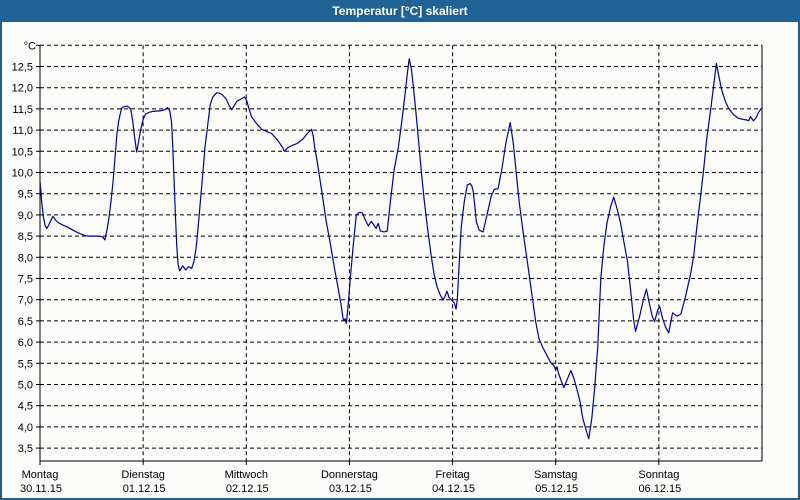  I want to click on y-tick-label: 4,0, so click(25, 428).